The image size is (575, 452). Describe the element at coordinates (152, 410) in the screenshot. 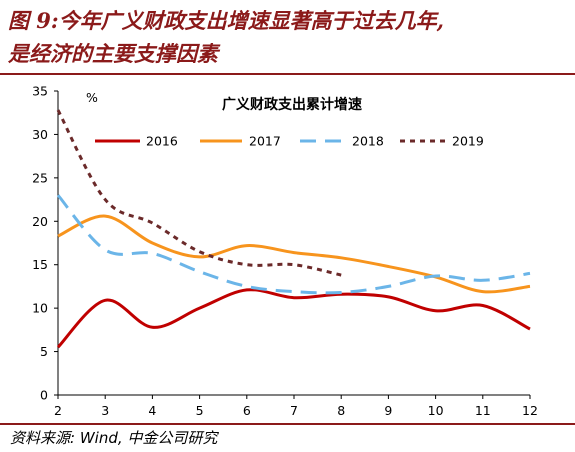

I see `x-tick-label: 4` at that location.